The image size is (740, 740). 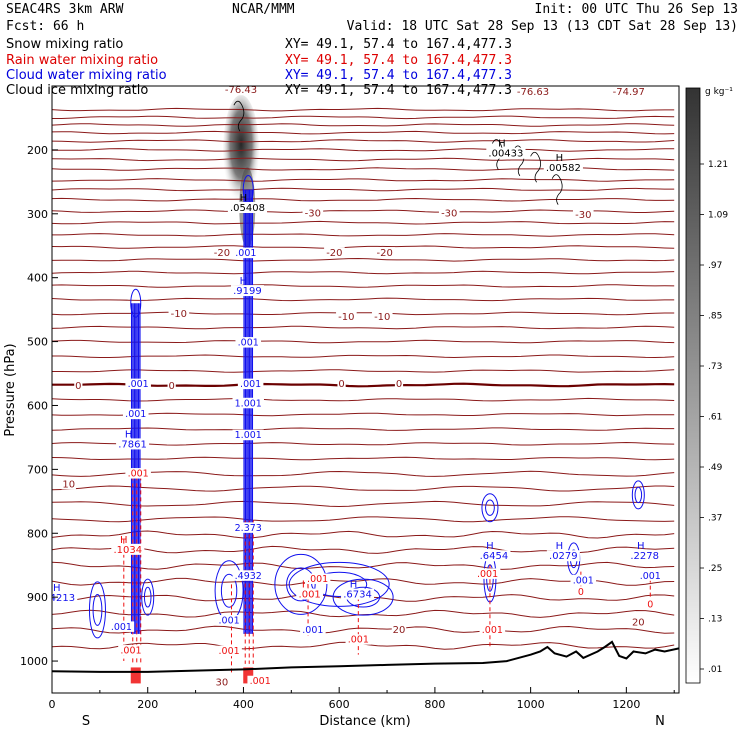 What do you see at coordinates (247, 291) in the screenshot?
I see `cloud-water-maximum-value: .9199` at bounding box center [247, 291].